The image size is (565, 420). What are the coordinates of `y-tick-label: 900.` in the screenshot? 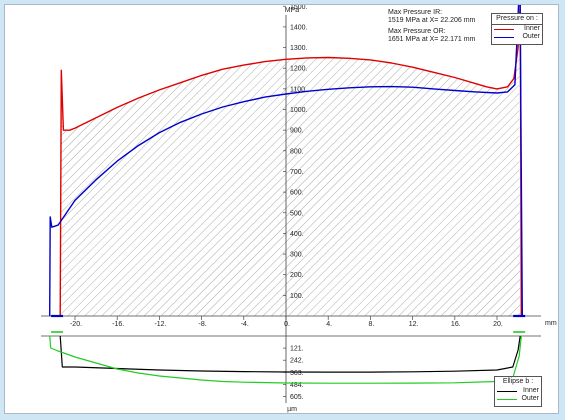 It's located at (297, 131).